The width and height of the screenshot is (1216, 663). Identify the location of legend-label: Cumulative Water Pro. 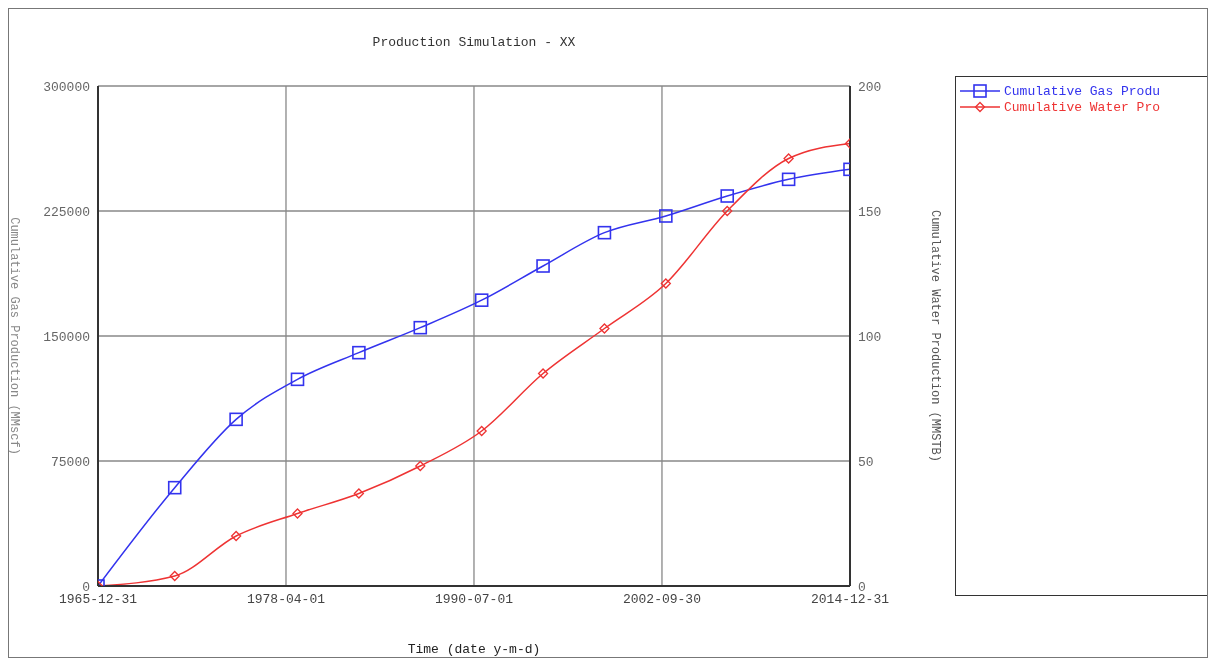
(1082, 107).